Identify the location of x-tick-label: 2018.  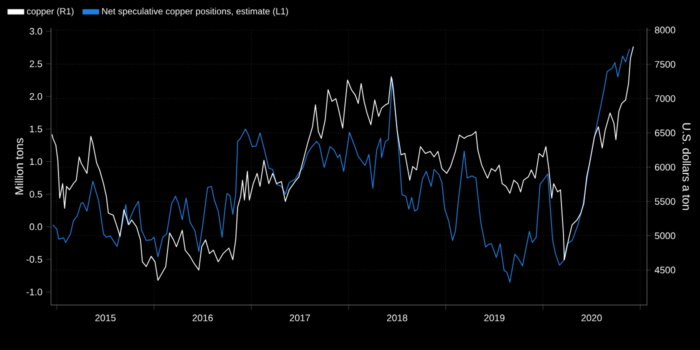
(397, 318).